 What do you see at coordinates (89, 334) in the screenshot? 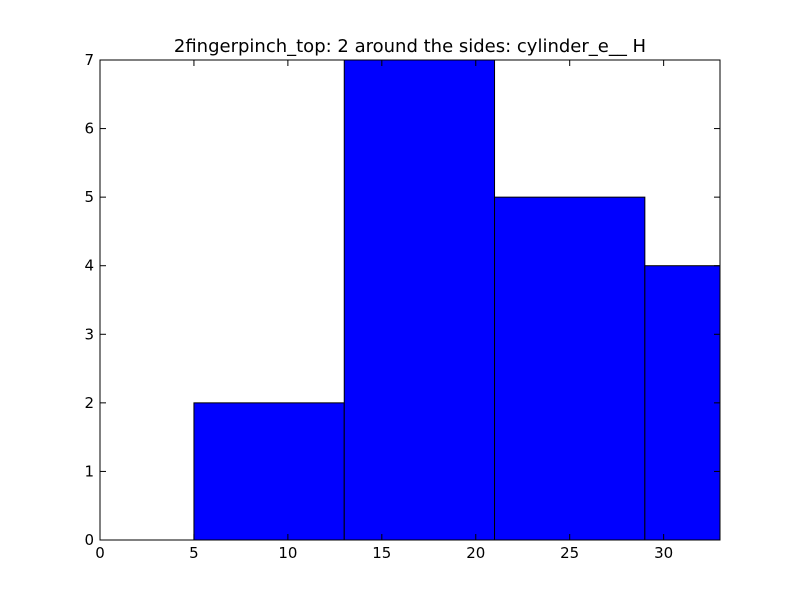
I see `y-tick-label-3: 3` at bounding box center [89, 334].